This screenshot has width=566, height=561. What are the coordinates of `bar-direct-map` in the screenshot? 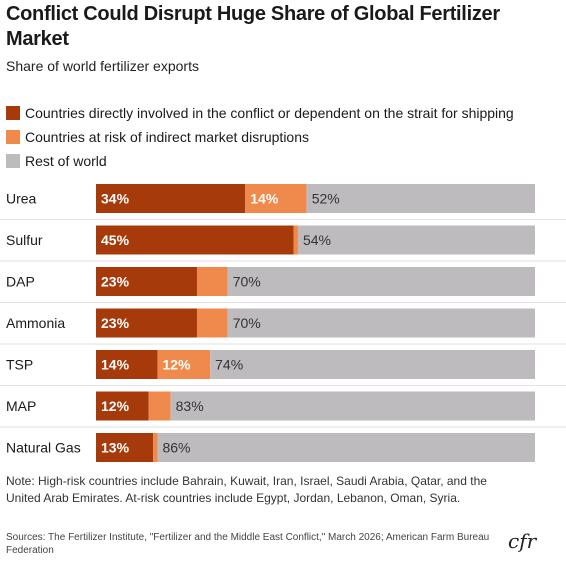 It's located at (122, 406).